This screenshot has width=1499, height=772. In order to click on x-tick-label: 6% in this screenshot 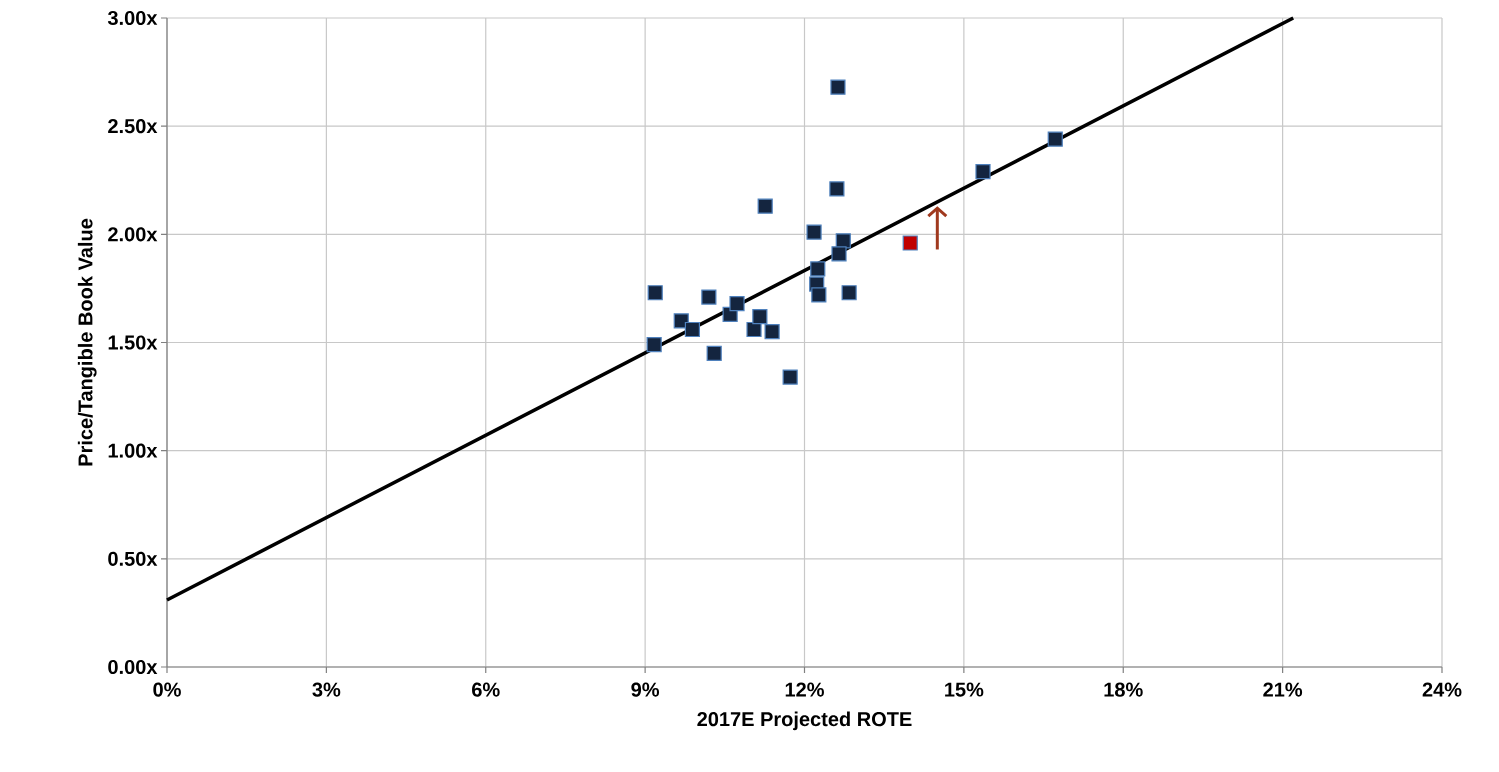, I will do `click(486, 689)`.